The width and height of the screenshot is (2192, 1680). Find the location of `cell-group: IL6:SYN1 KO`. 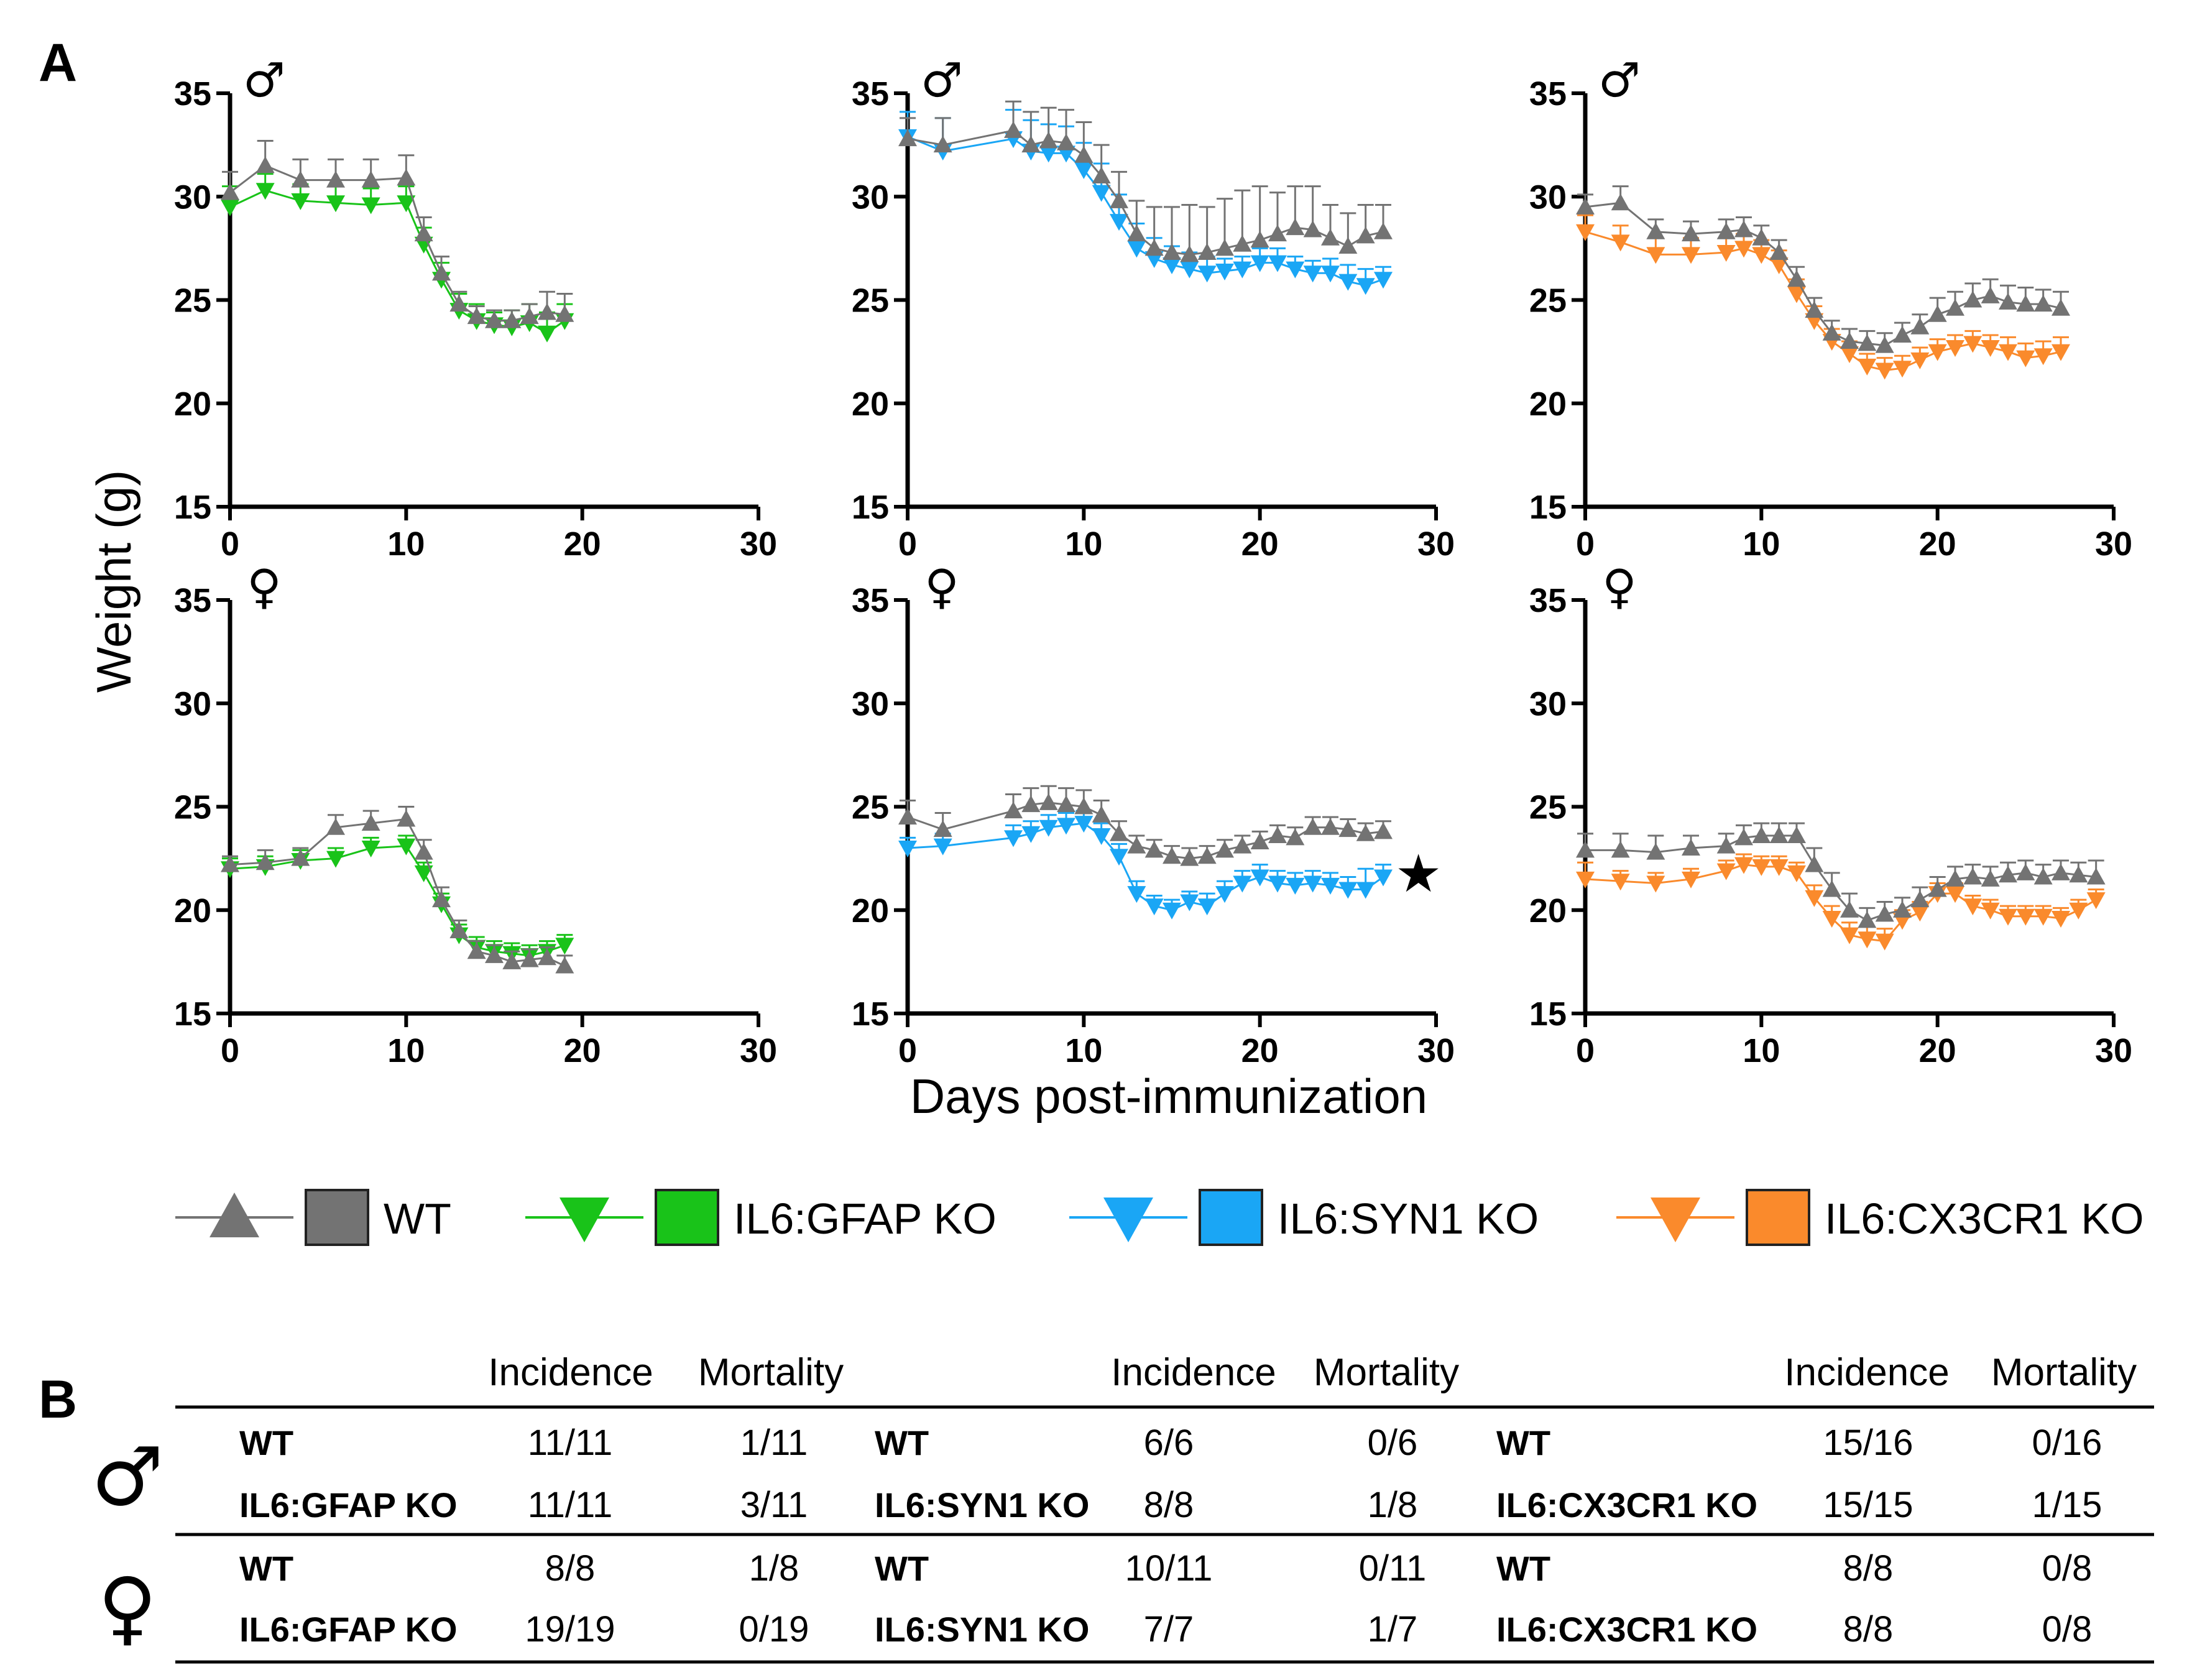

cell-group: IL6:SYN1 KO is located at coordinates (982, 1629).